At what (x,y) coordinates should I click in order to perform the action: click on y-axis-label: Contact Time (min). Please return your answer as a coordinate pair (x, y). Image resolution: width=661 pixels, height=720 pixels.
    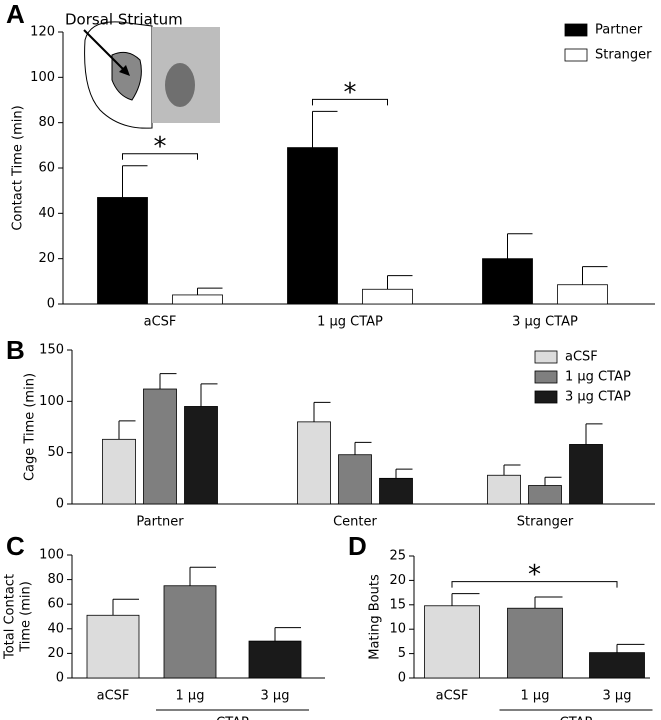
    Looking at the image, I should click on (18, 167).